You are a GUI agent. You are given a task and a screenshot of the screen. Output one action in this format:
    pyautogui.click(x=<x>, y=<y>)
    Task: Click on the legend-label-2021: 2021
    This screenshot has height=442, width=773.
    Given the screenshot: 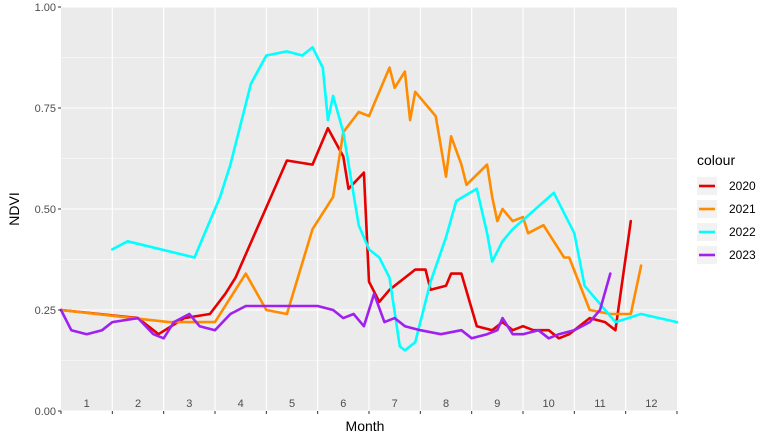 What is the action you would take?
    pyautogui.click(x=742, y=209)
    